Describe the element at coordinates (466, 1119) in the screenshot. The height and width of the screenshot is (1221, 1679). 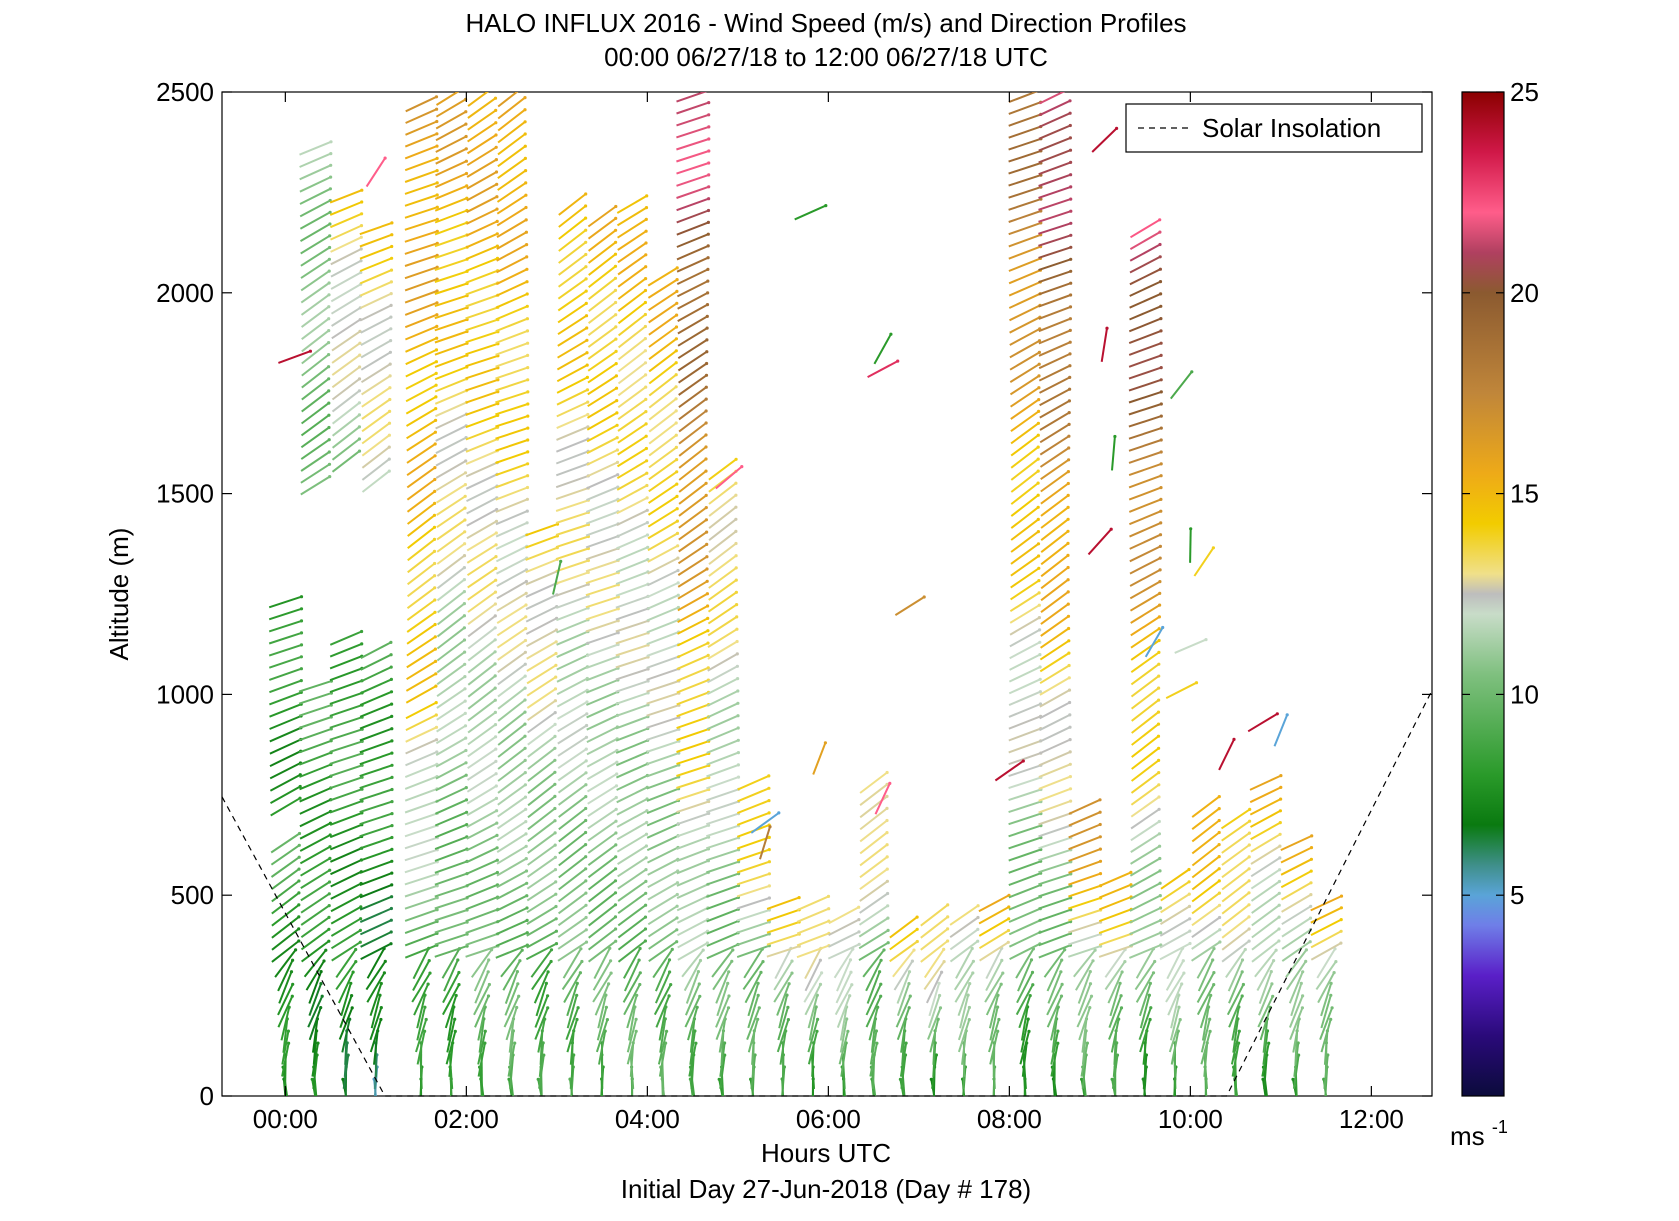
I see `x-tick-label: 02:00` at that location.